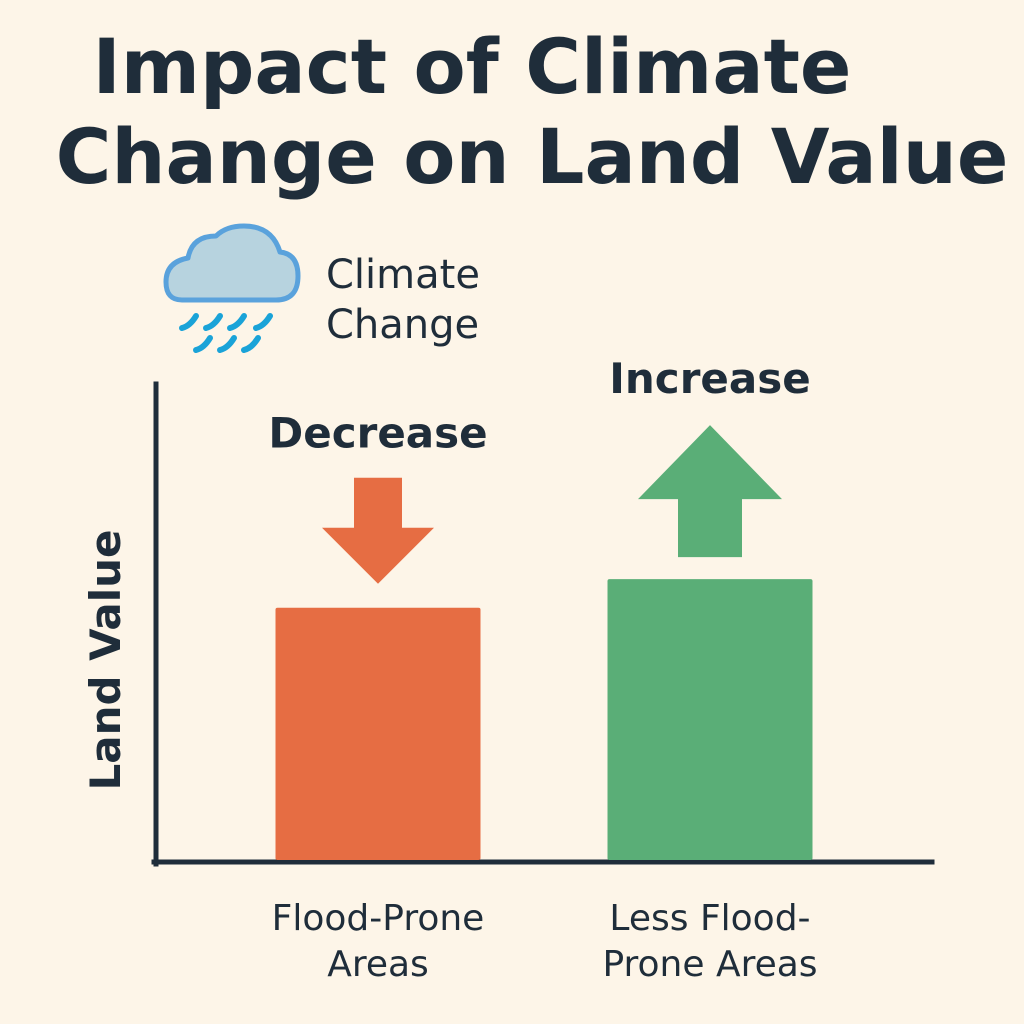 This screenshot has width=1024, height=1024. I want to click on x-tick-label-line: Flood-Prone, so click(378, 918).